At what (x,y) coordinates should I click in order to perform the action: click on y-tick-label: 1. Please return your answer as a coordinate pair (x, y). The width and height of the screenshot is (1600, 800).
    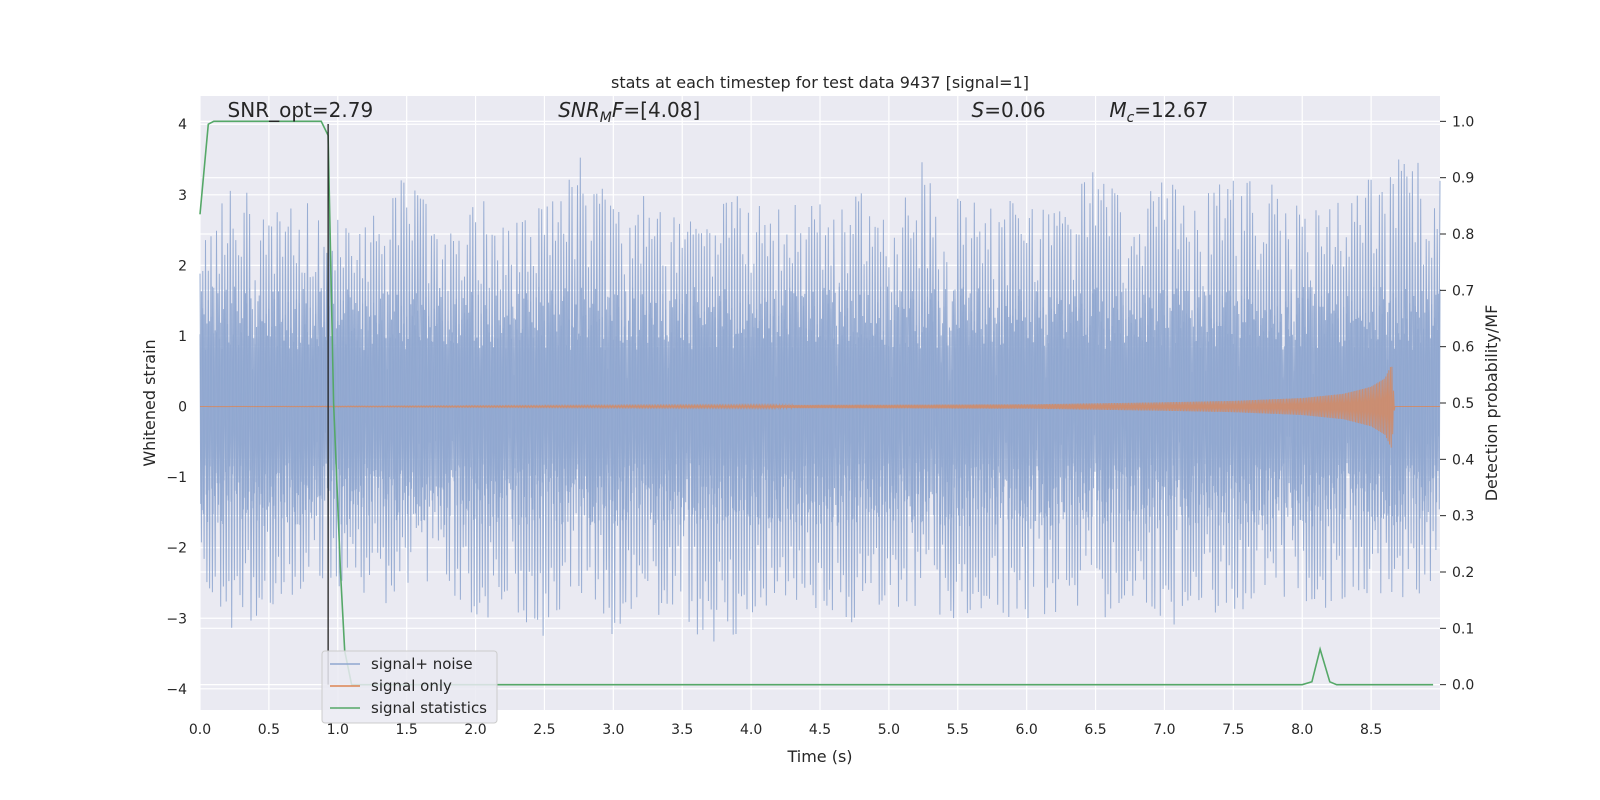
    Looking at the image, I should click on (182, 337).